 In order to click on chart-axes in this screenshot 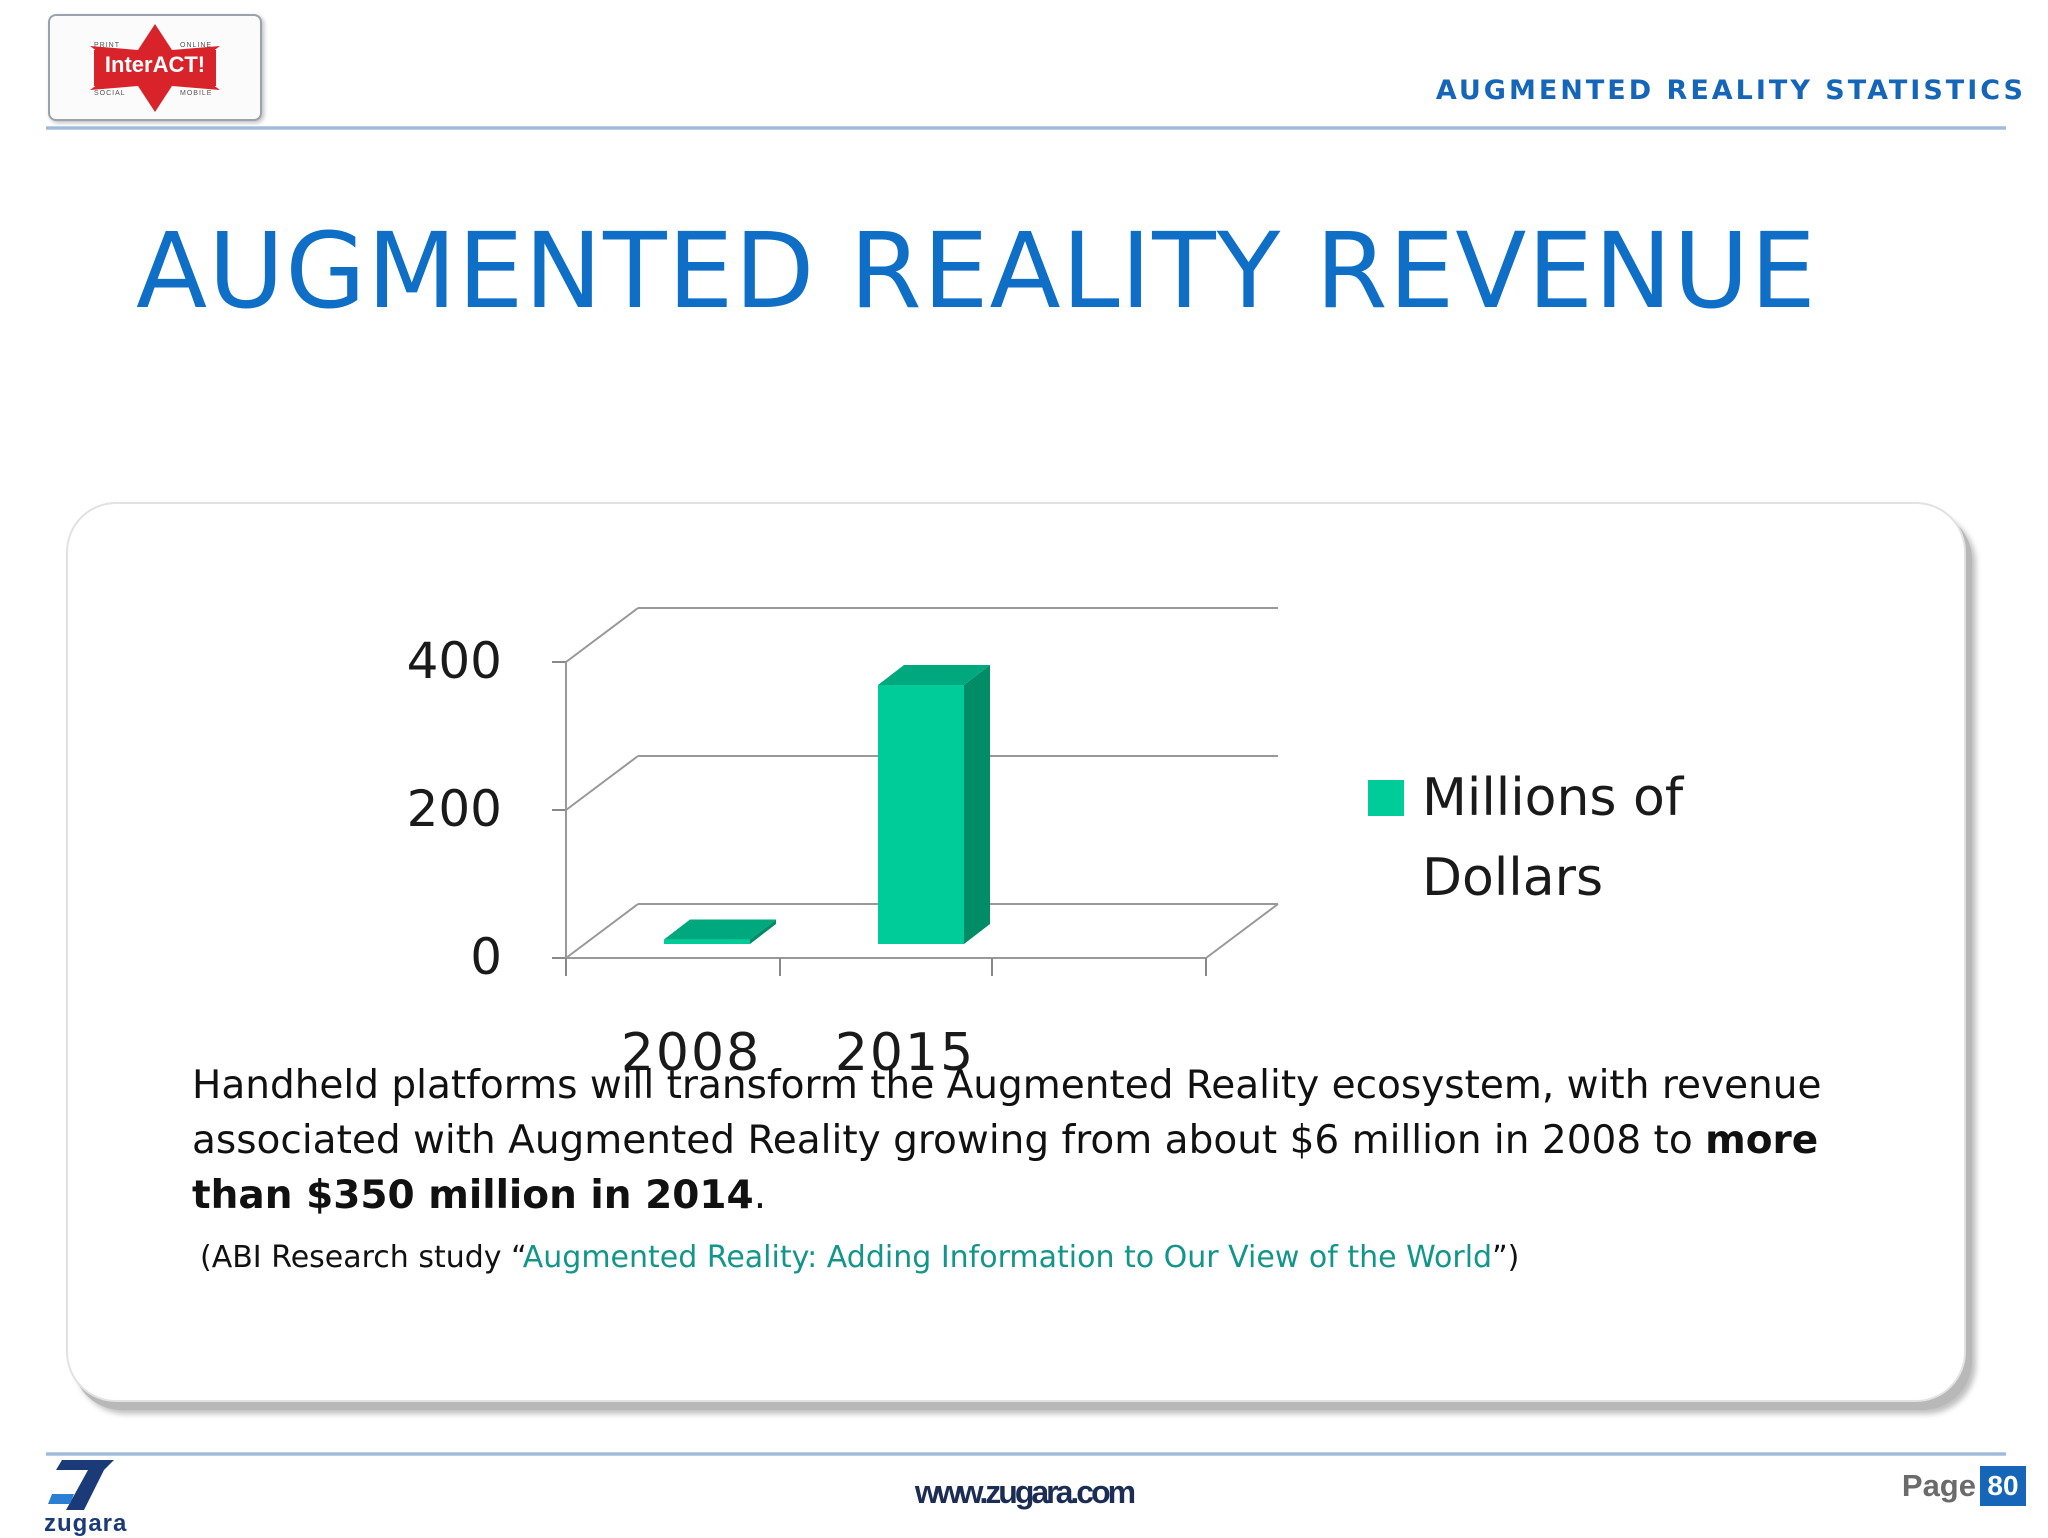, I will do `click(915, 818)`.